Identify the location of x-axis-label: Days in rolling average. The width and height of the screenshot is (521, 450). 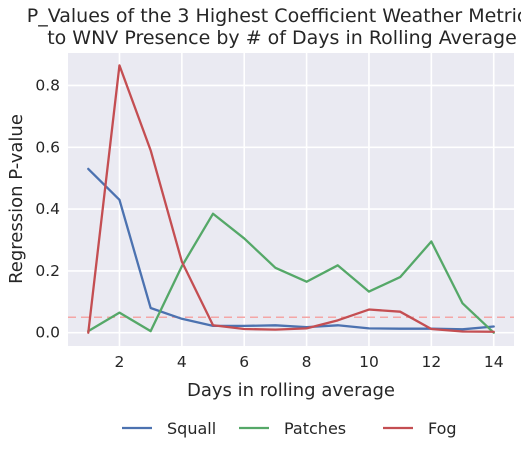
(291, 390).